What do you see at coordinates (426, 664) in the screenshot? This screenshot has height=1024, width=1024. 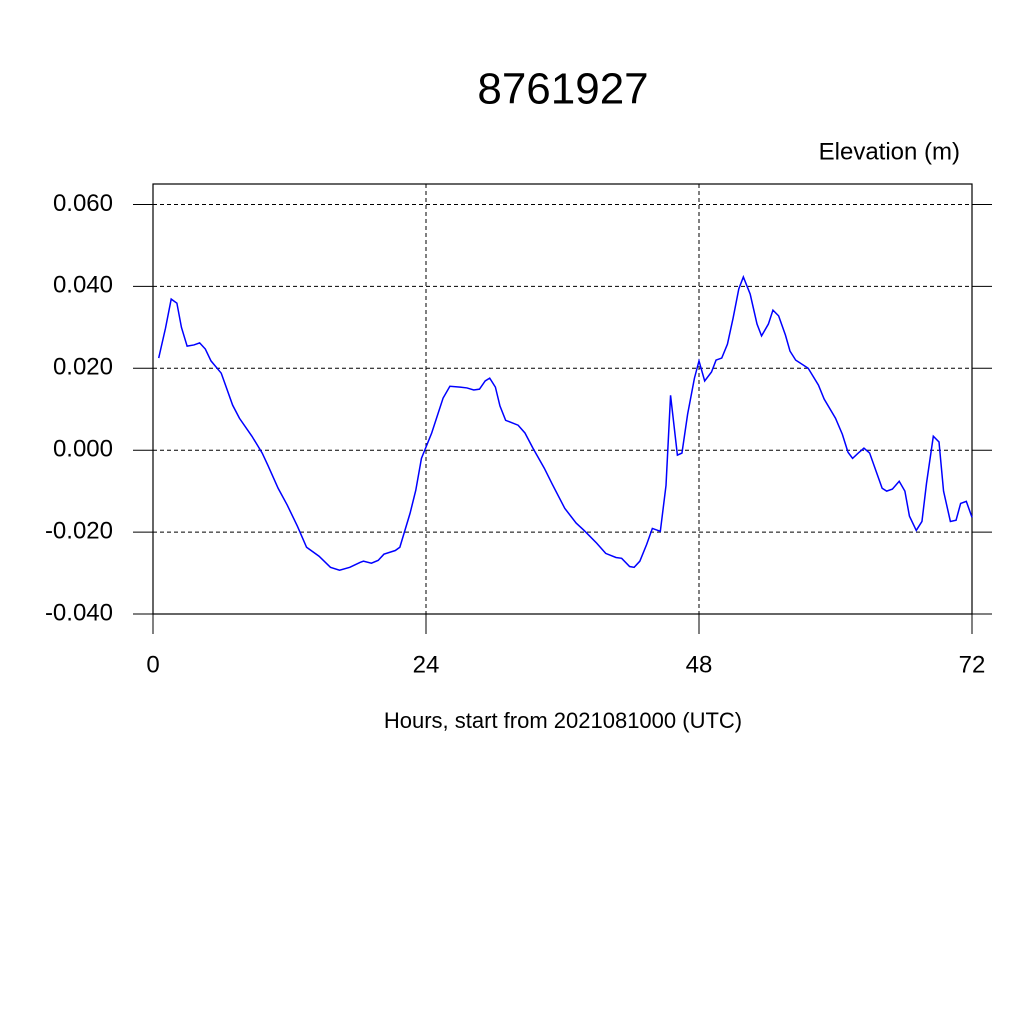 I see `x-tick-label: 24` at bounding box center [426, 664].